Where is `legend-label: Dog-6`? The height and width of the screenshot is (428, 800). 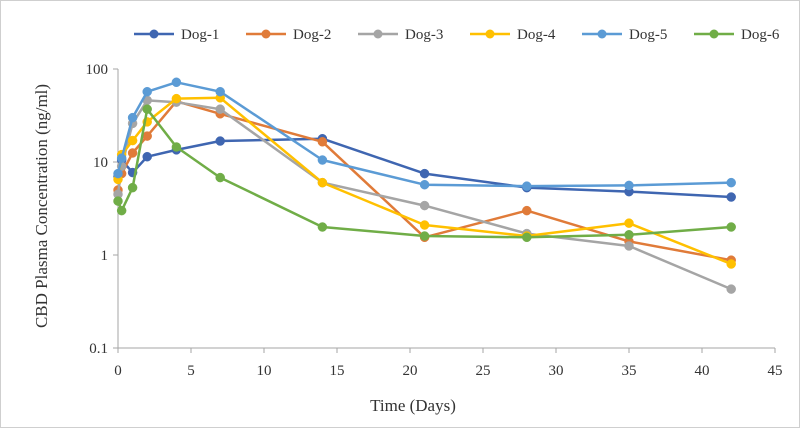
legend-label: Dog-6 is located at coordinates (760, 35).